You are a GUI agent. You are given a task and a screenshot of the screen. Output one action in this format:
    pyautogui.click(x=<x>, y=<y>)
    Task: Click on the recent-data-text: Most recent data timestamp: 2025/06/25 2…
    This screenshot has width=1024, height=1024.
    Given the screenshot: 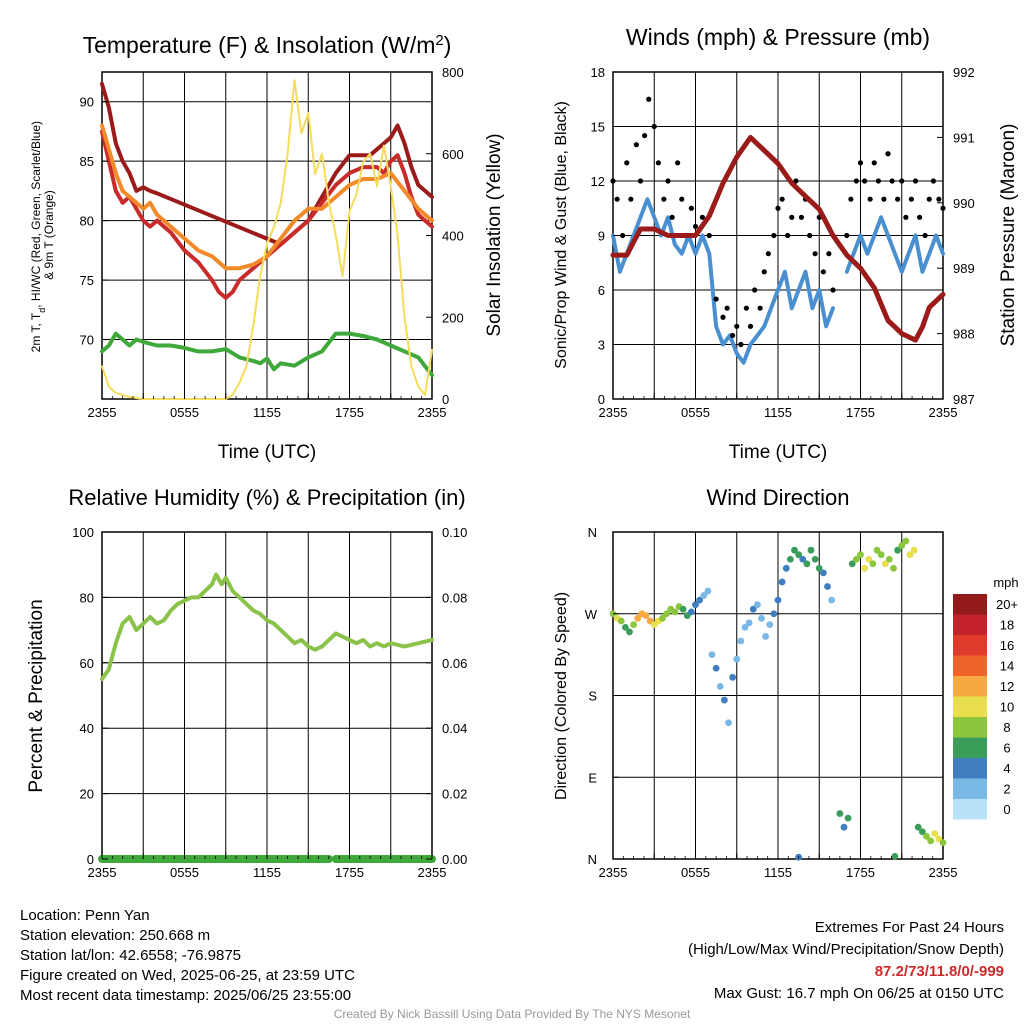 What is the action you would take?
    pyautogui.click(x=186, y=995)
    